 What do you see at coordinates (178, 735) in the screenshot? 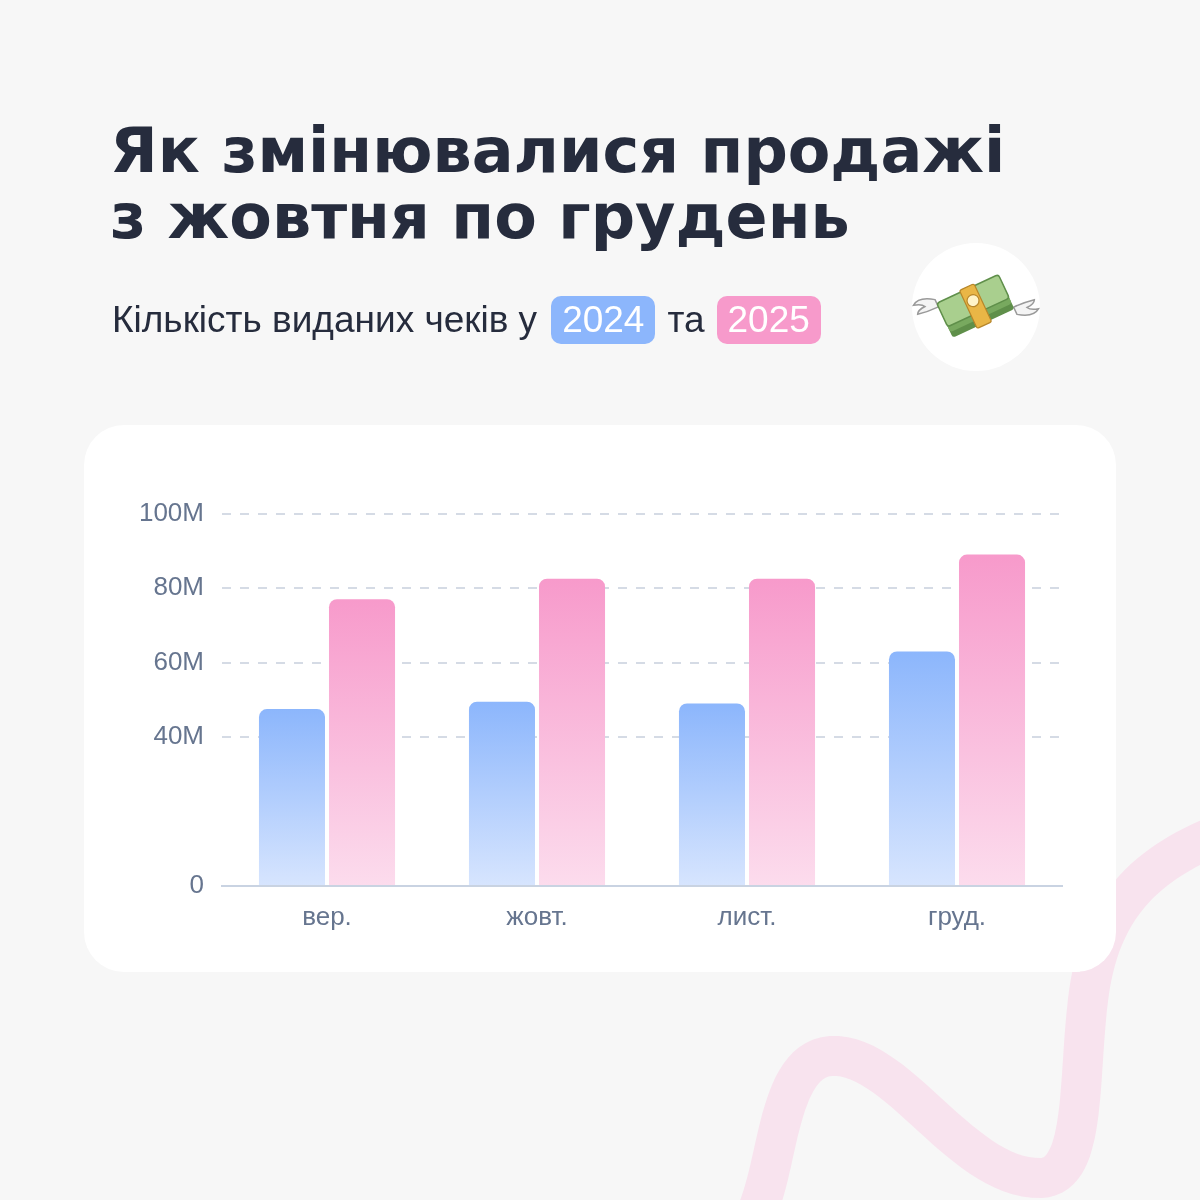
I see `y-tick-label: 40M` at bounding box center [178, 735].